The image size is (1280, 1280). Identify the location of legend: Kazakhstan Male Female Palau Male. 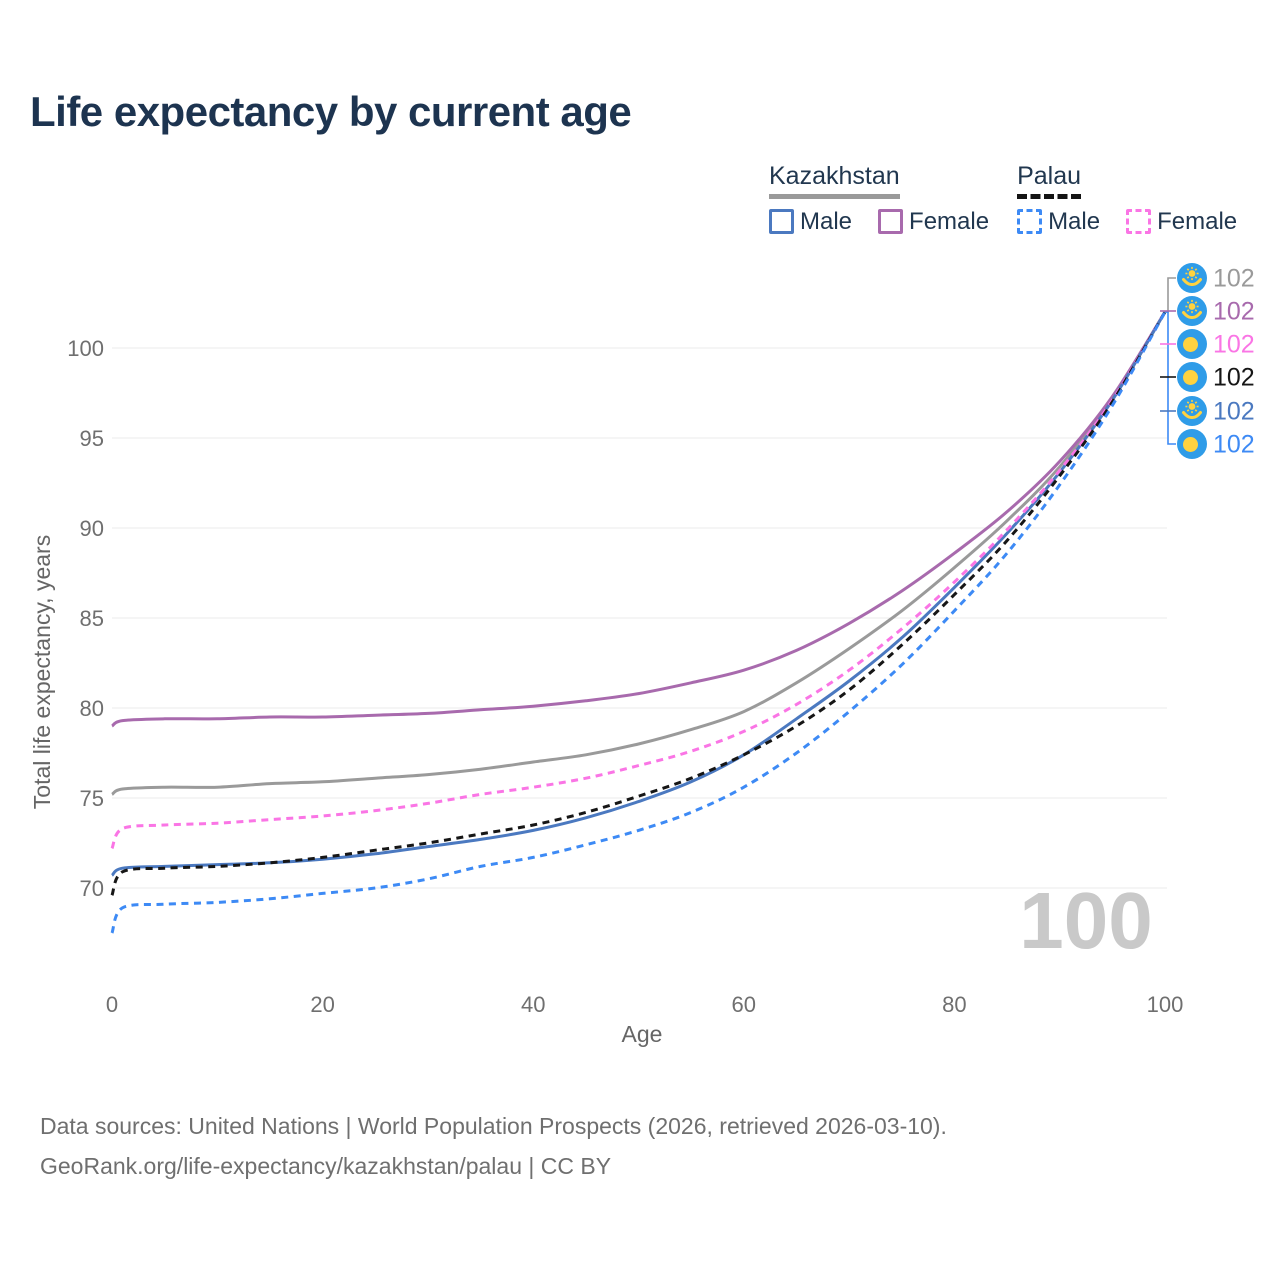
(1003, 199).